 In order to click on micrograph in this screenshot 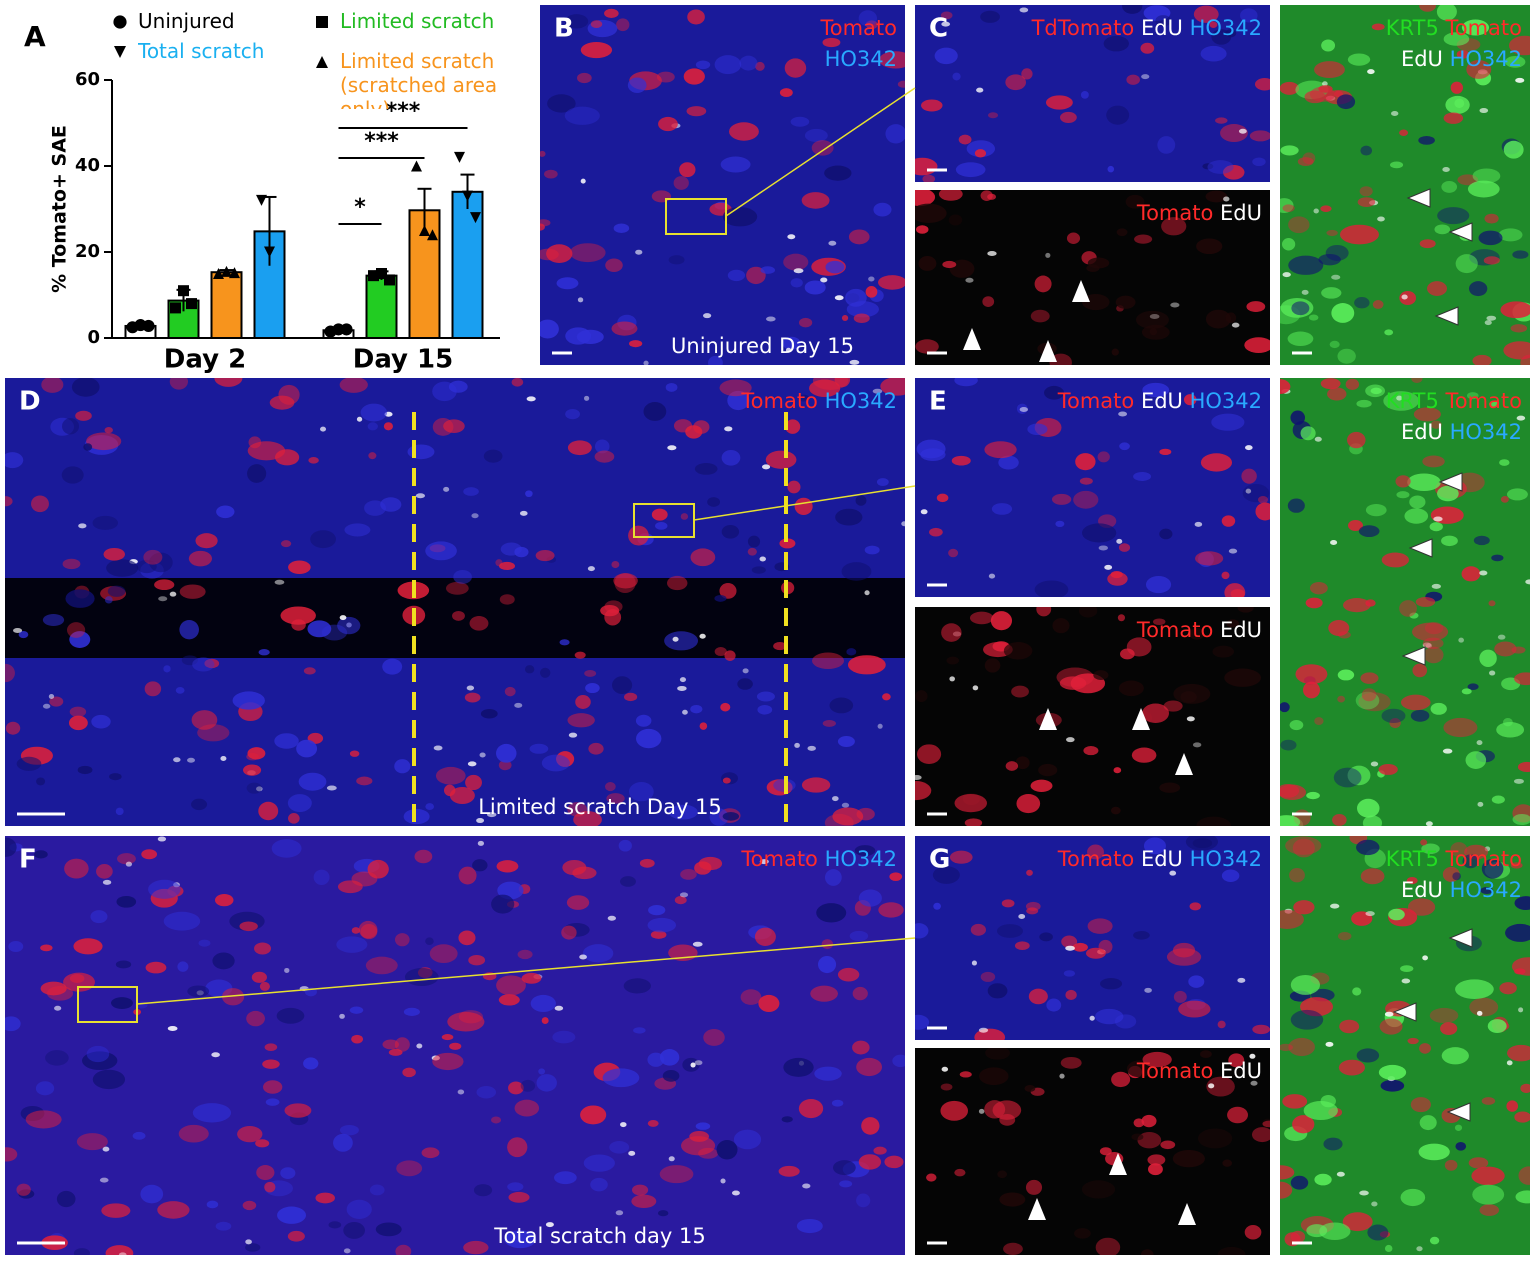, I will do `click(1092, 1151)`.